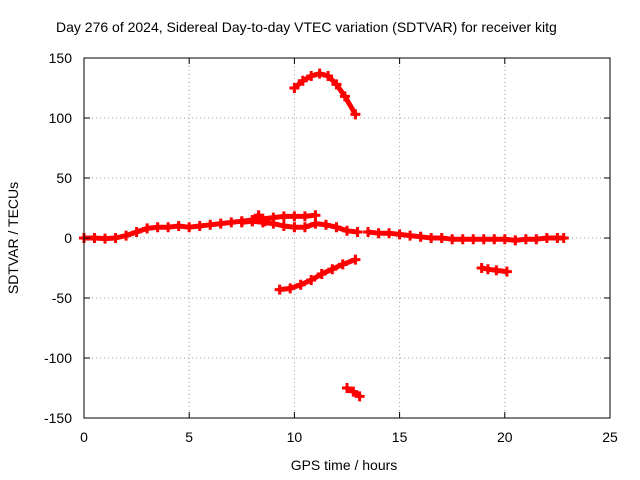 This screenshot has height=480, width=640. I want to click on x-tick-label: 25, so click(610, 437).